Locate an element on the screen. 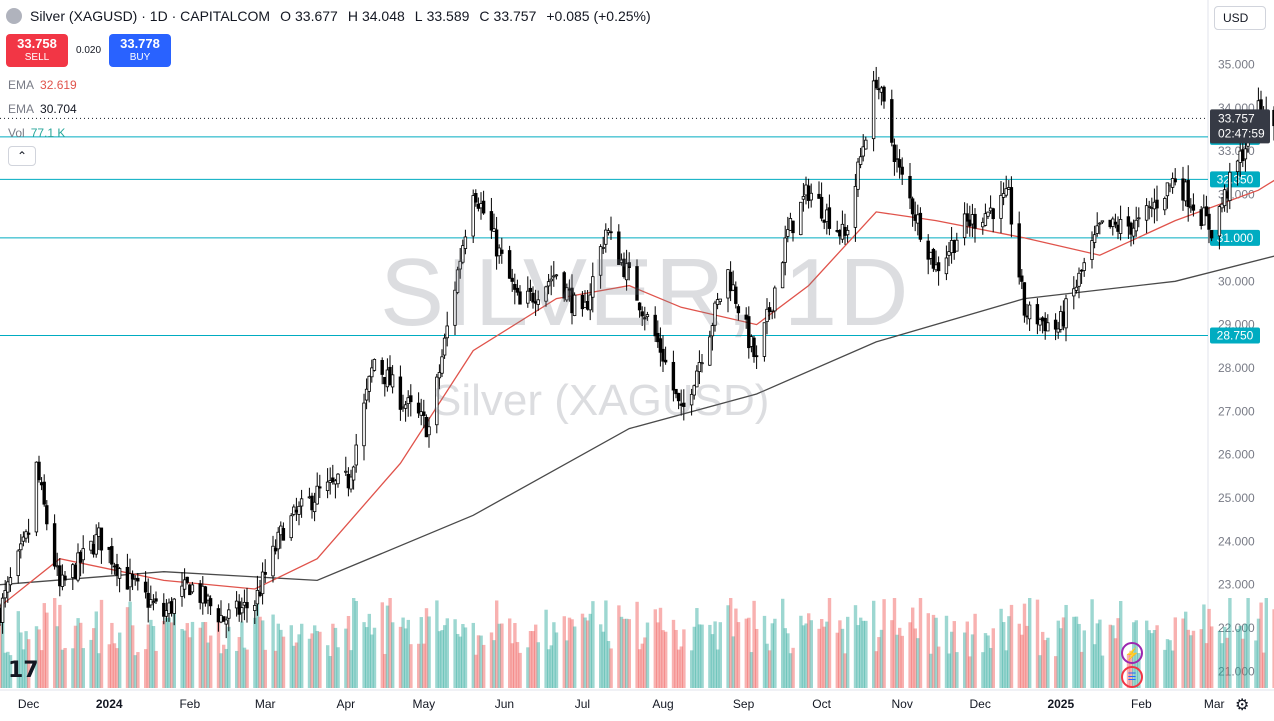  time-tick-label: 2024 is located at coordinates (109, 704).